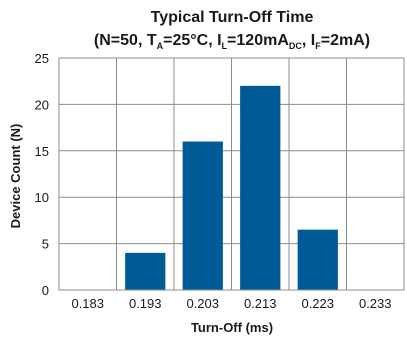 The width and height of the screenshot is (407, 341). What do you see at coordinates (45, 244) in the screenshot?
I see `y-tick-label: 5` at bounding box center [45, 244].